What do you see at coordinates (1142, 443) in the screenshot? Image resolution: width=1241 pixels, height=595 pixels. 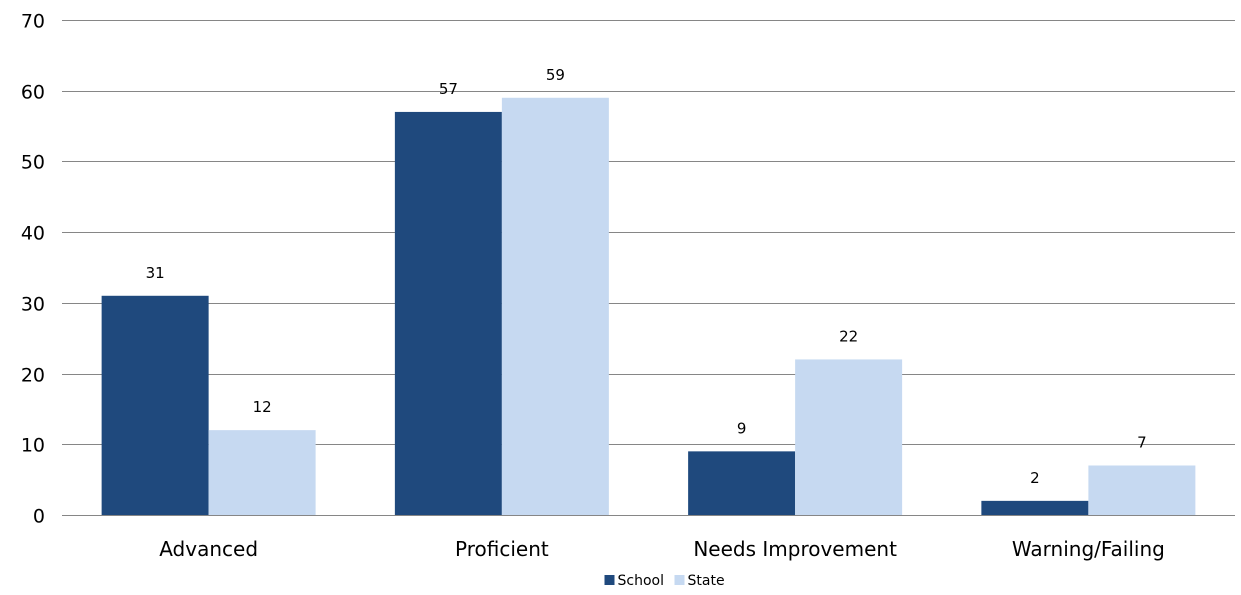 I see `data-label-state: 7` at bounding box center [1142, 443].